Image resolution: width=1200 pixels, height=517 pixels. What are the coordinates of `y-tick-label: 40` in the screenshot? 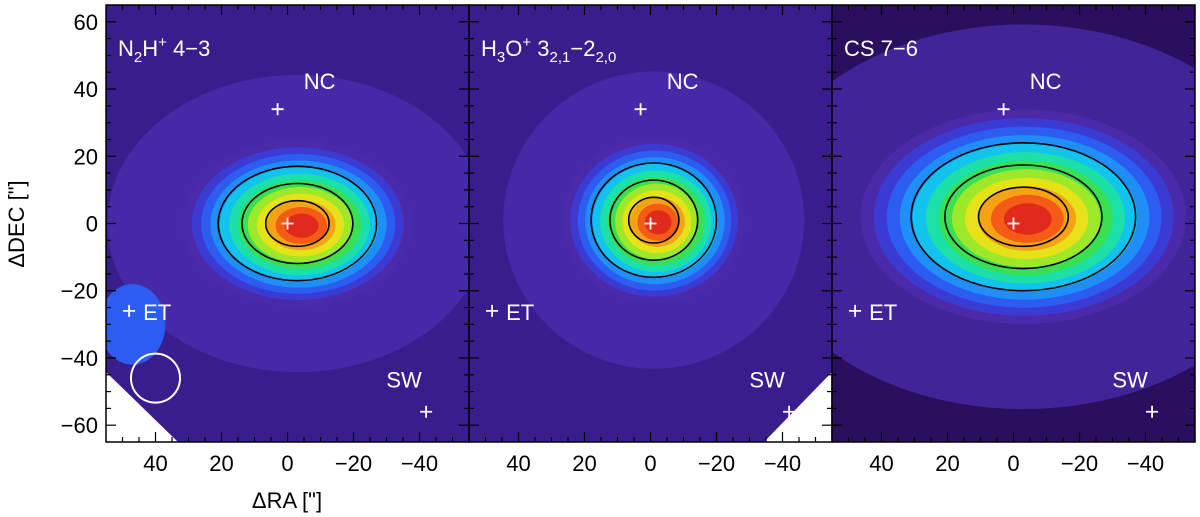 It's located at (86, 89).